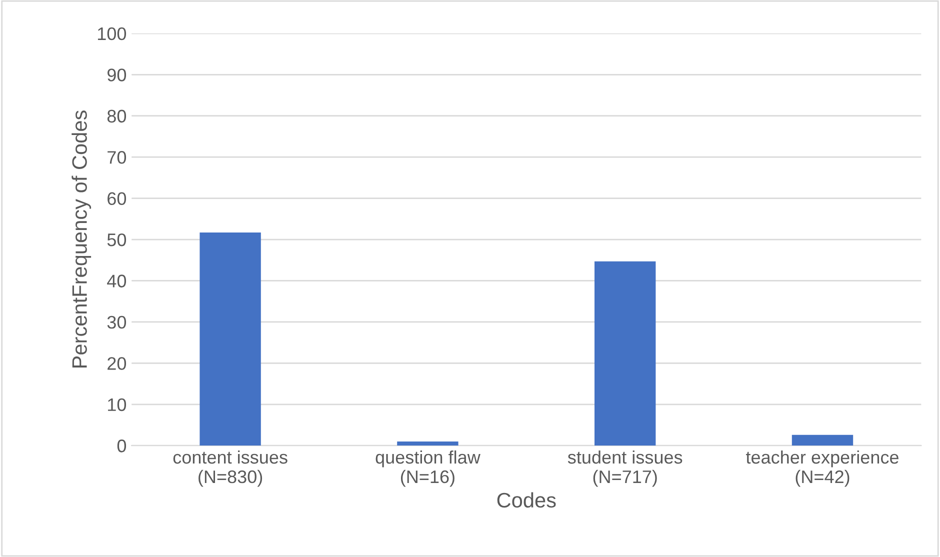 The image size is (940, 557). Describe the element at coordinates (117, 157) in the screenshot. I see `y-tick-label: 70` at that location.